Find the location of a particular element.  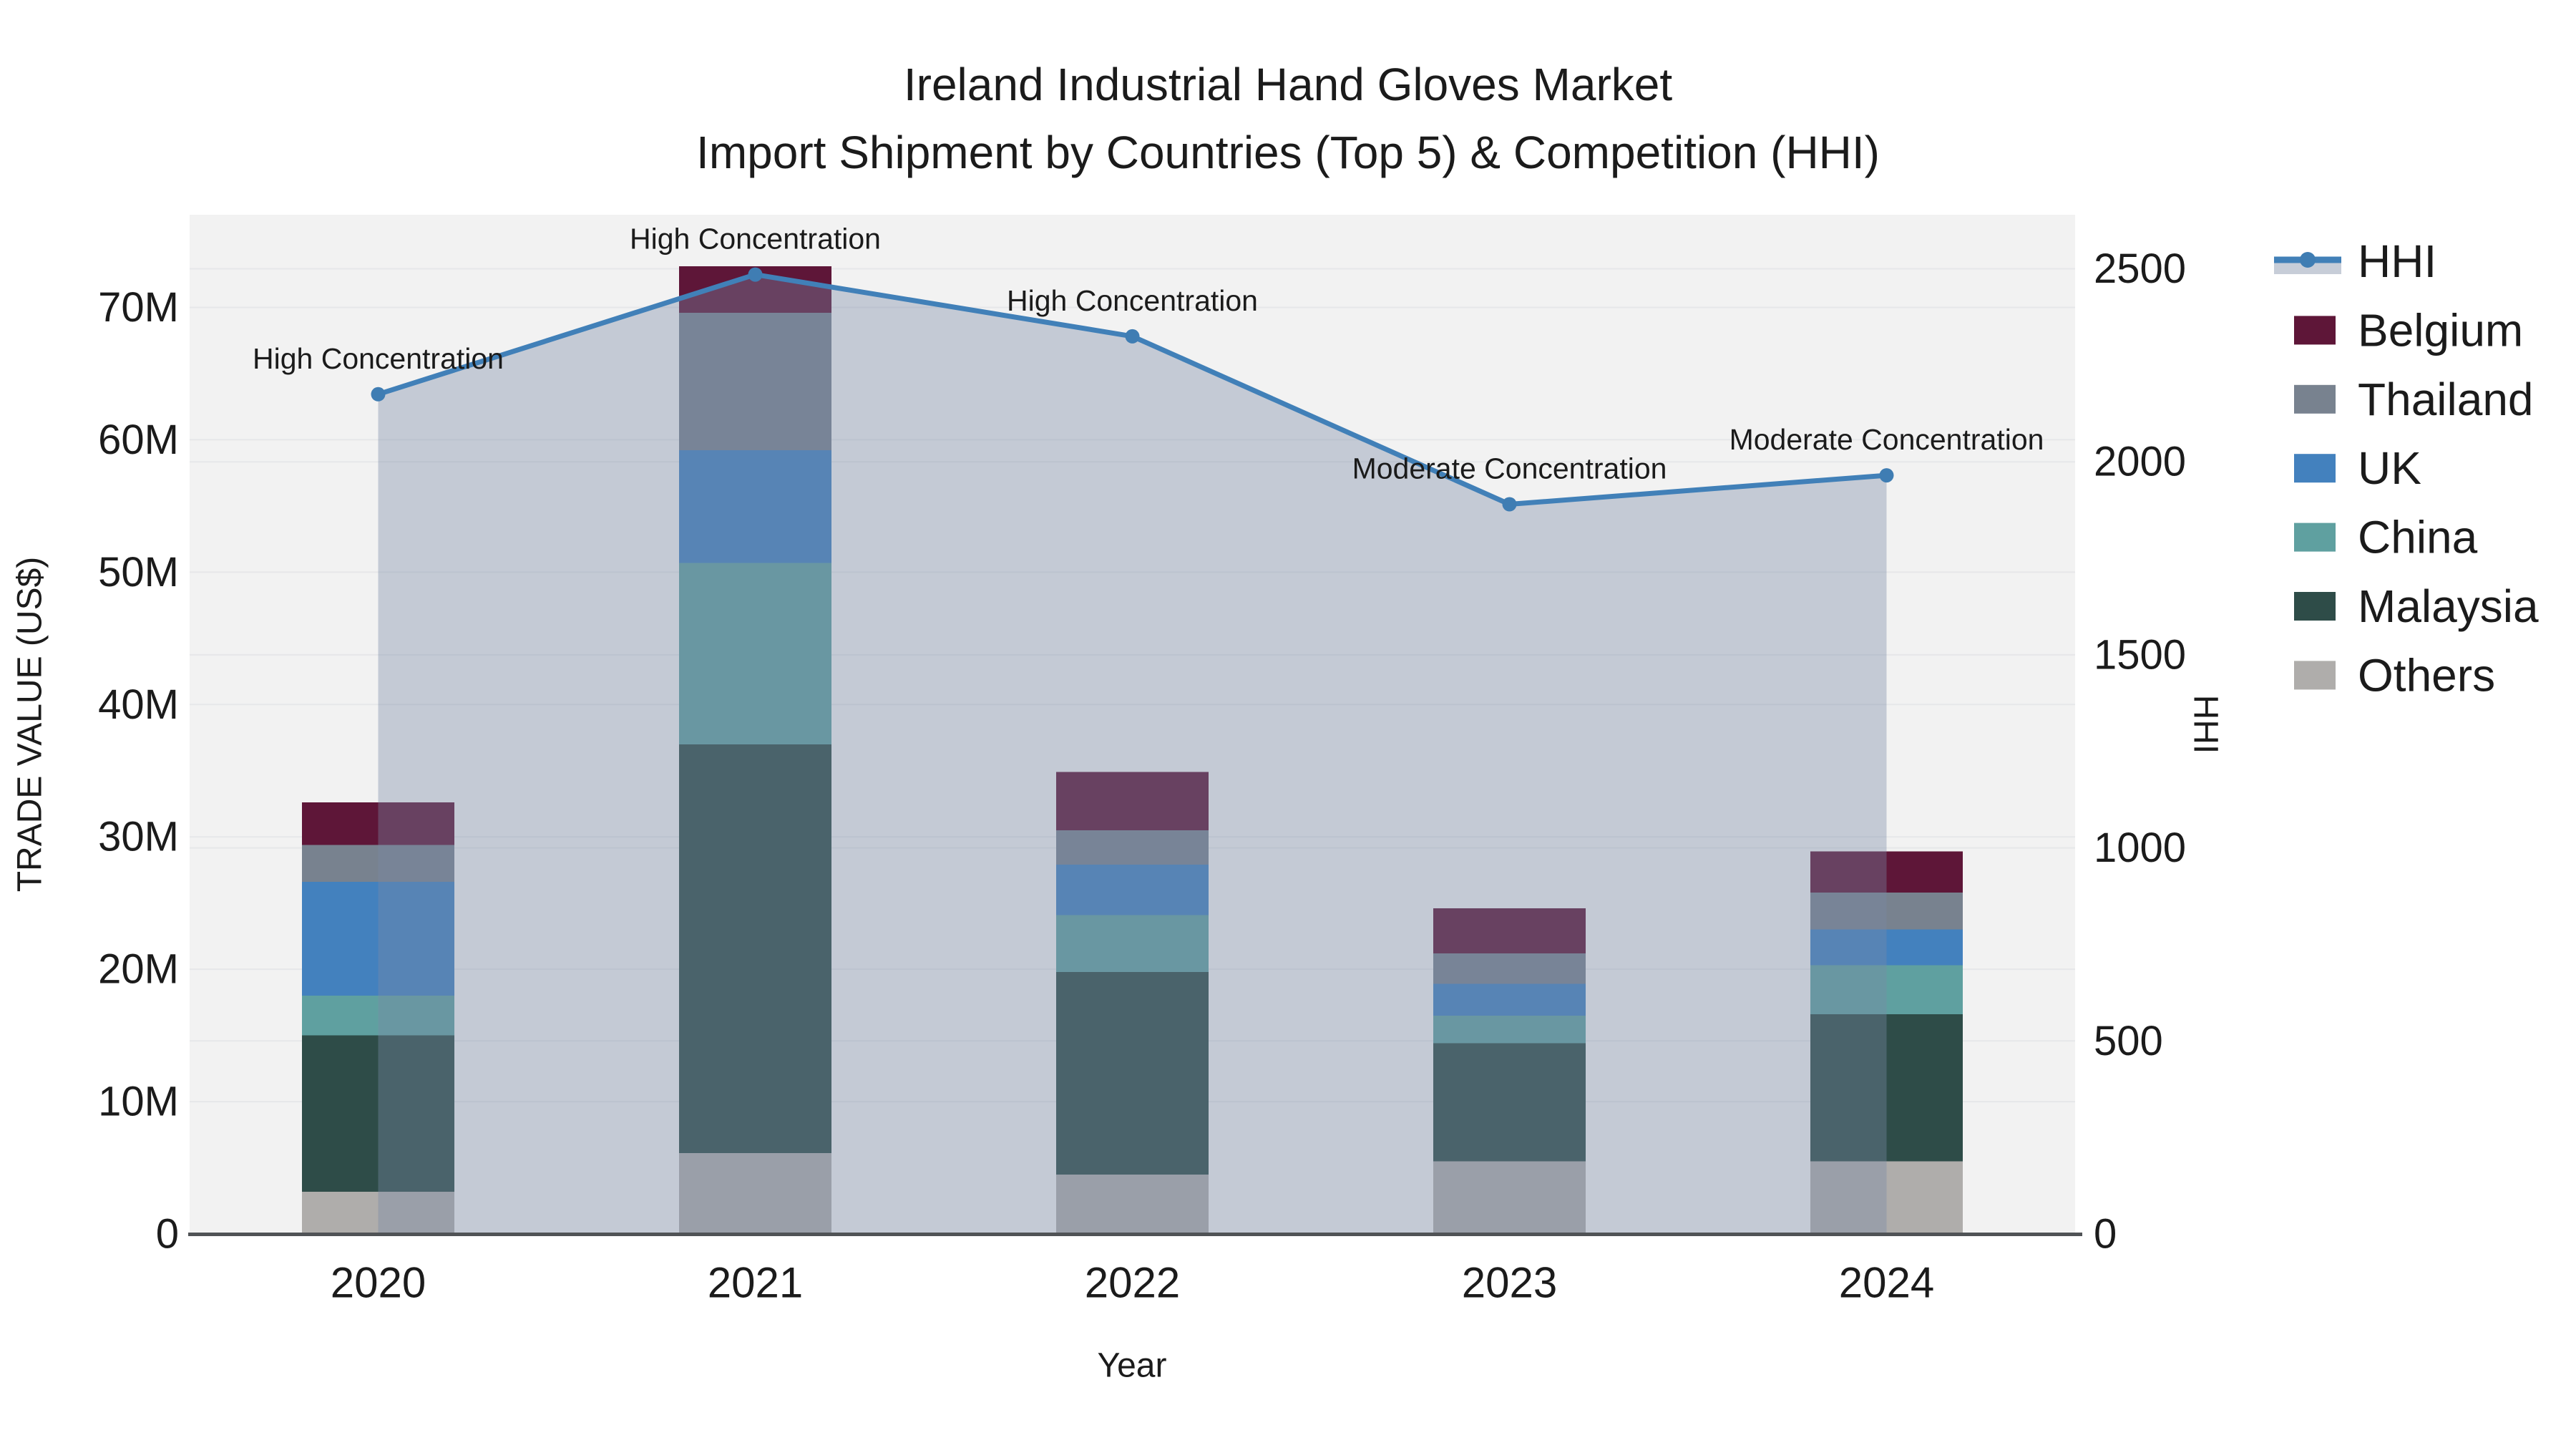

legend-swatch-belgium is located at coordinates (2315, 330).